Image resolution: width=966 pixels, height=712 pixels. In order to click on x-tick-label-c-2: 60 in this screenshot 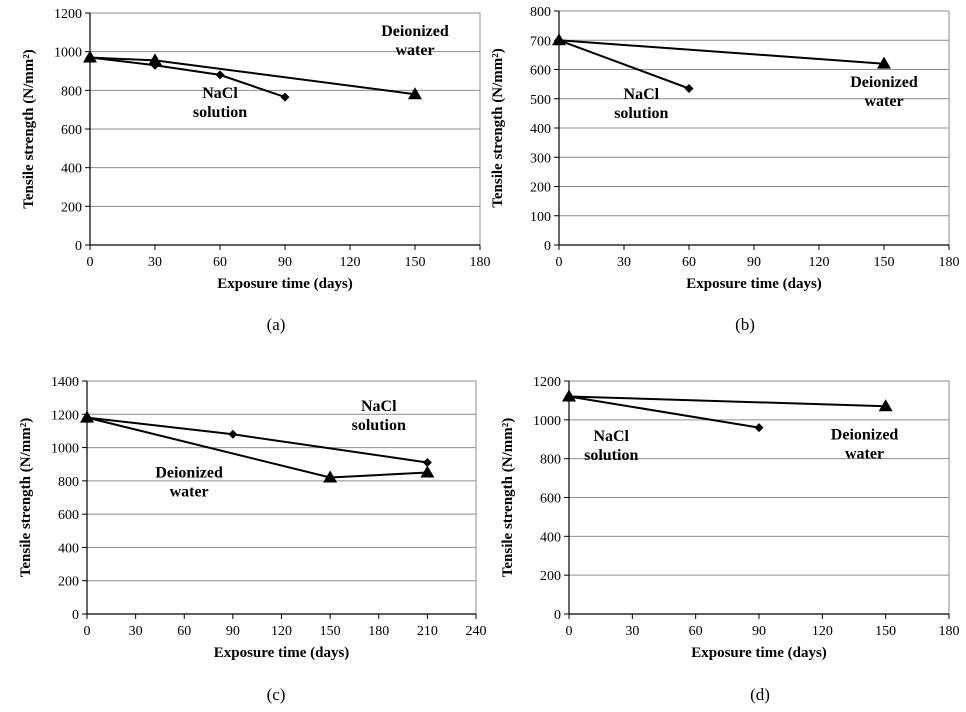, I will do `click(184, 631)`.